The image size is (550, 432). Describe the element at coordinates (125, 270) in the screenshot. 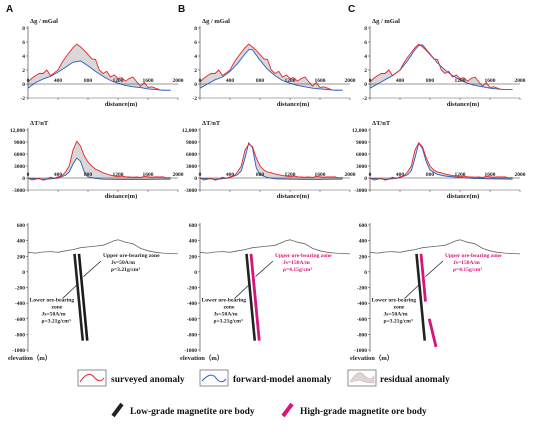

I see `upper-zone-rho: ρ=3.21g/cm³` at that location.